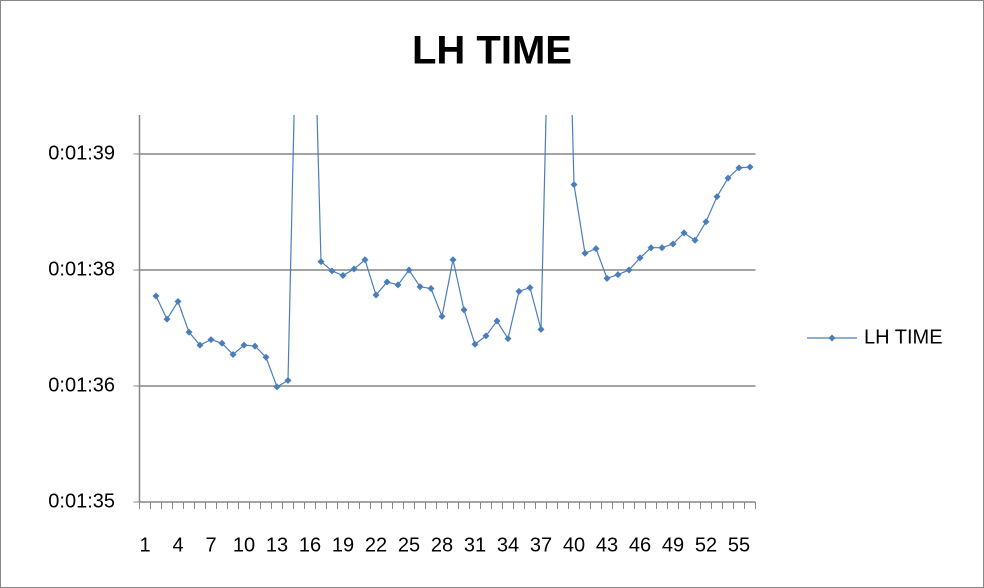 The width and height of the screenshot is (984, 588). Describe the element at coordinates (210, 545) in the screenshot. I see `x-tick-label: 7` at that location.